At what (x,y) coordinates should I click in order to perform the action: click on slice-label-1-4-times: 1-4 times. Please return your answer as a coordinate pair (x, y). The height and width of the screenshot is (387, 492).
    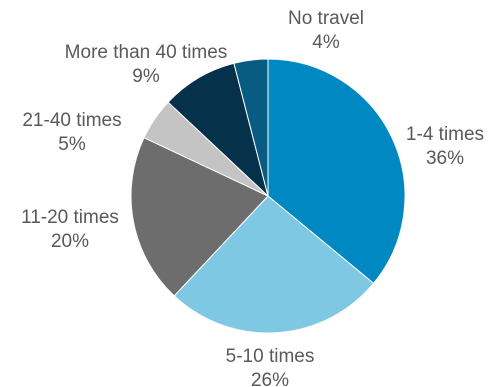
    Looking at the image, I should click on (445, 134).